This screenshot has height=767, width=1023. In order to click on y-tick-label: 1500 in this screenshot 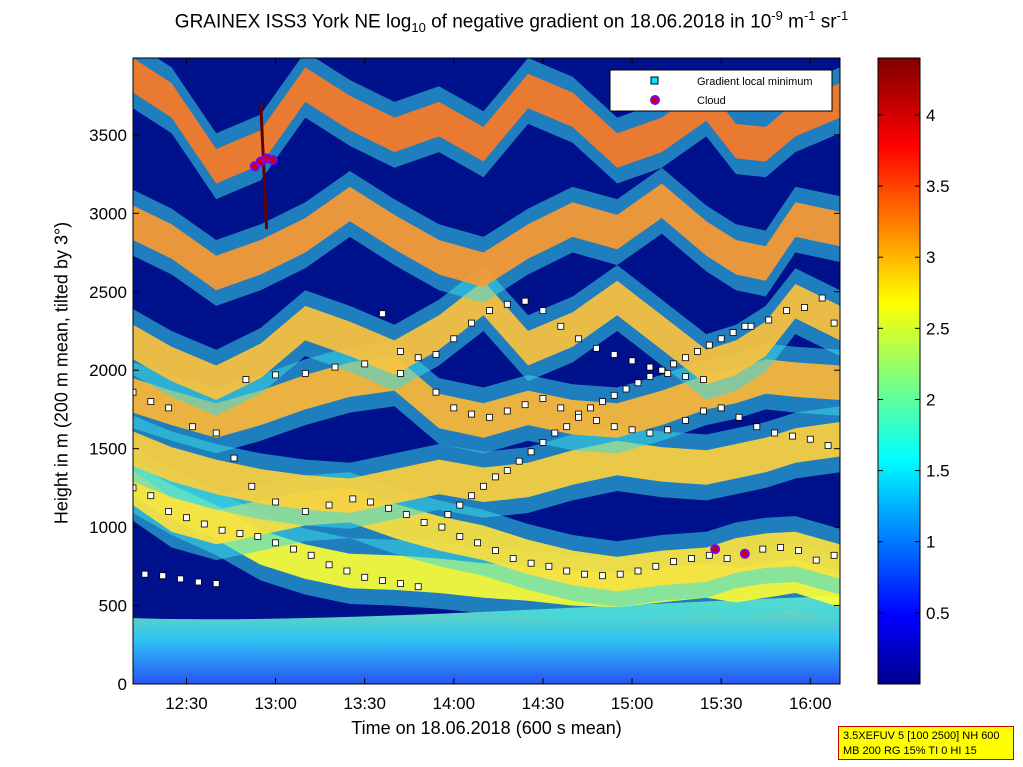, I will do `click(108, 449)`.